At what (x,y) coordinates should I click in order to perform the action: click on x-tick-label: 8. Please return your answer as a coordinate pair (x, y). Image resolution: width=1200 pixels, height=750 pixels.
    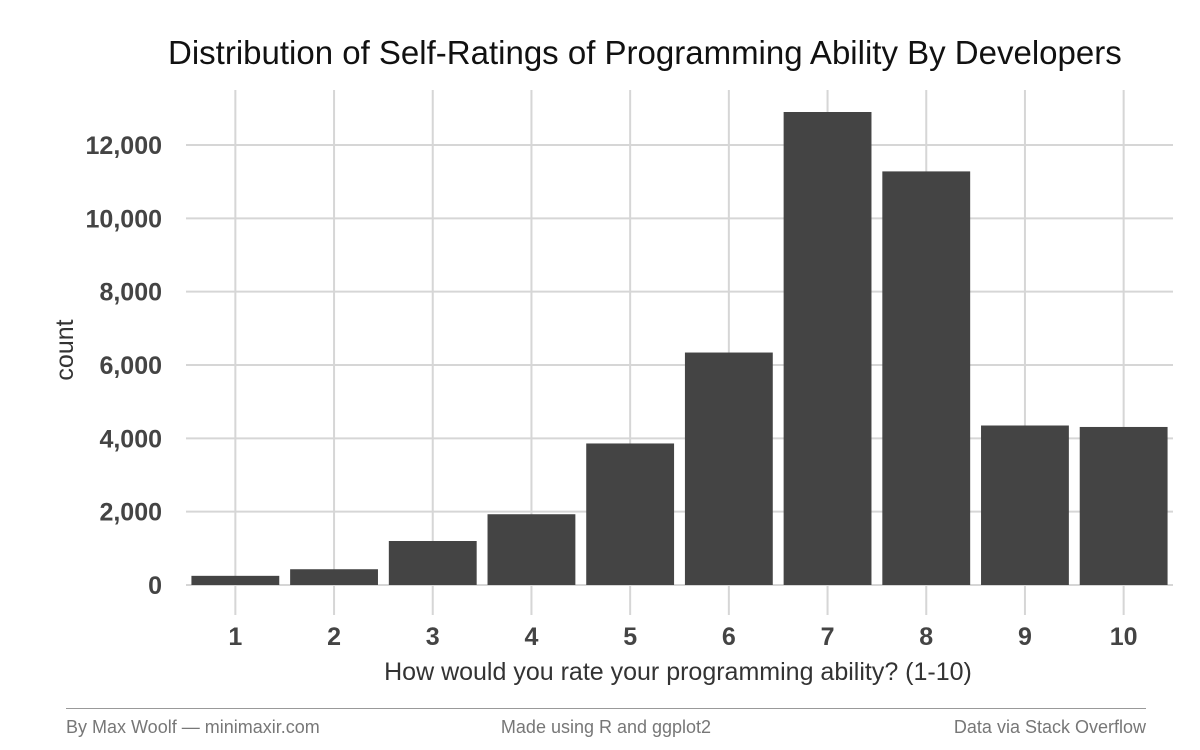
    Looking at the image, I should click on (926, 637).